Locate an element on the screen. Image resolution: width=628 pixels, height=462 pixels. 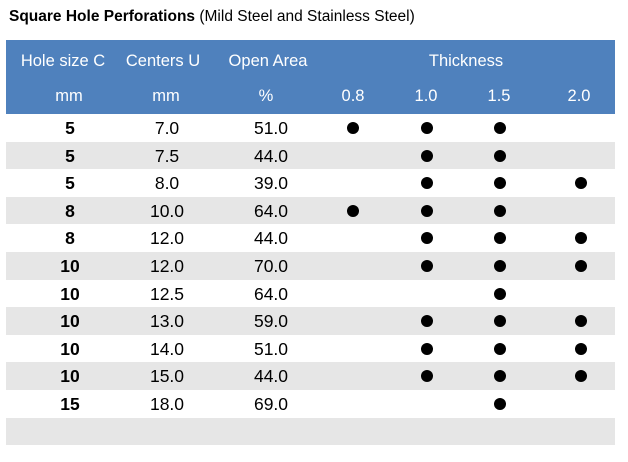
header-open-area: Open Area is located at coordinates (268, 61).